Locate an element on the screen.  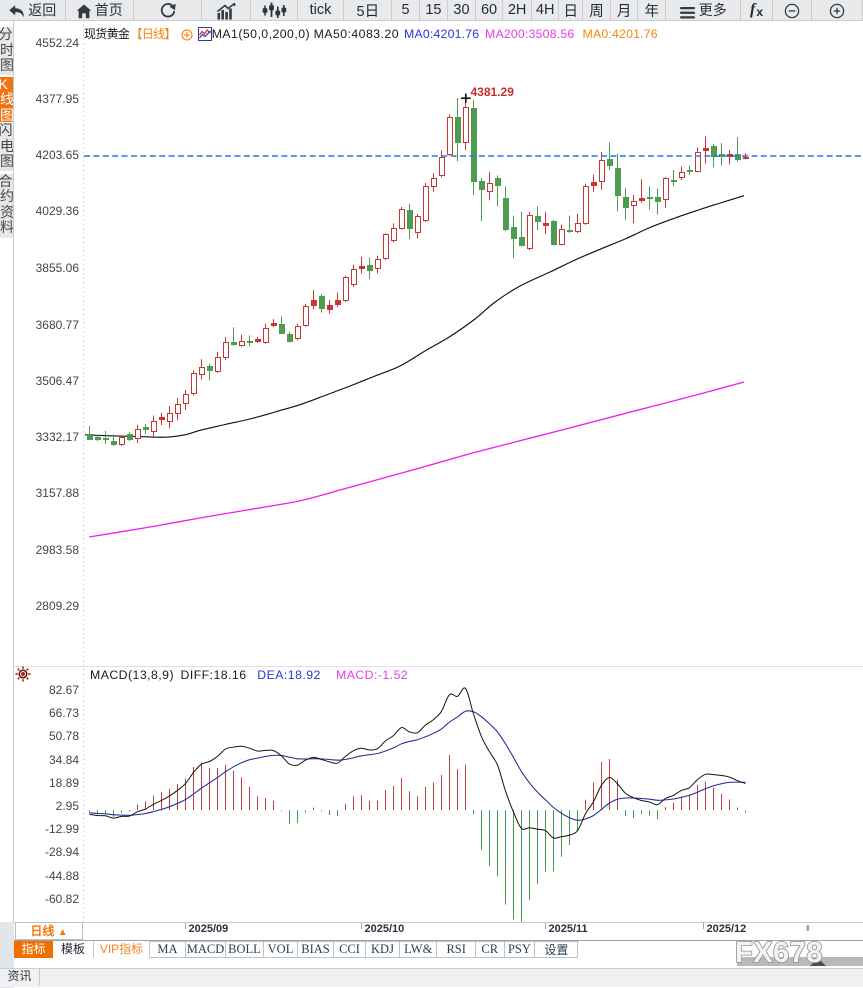
svg-text: 4381.29 is located at coordinates (493, 92).